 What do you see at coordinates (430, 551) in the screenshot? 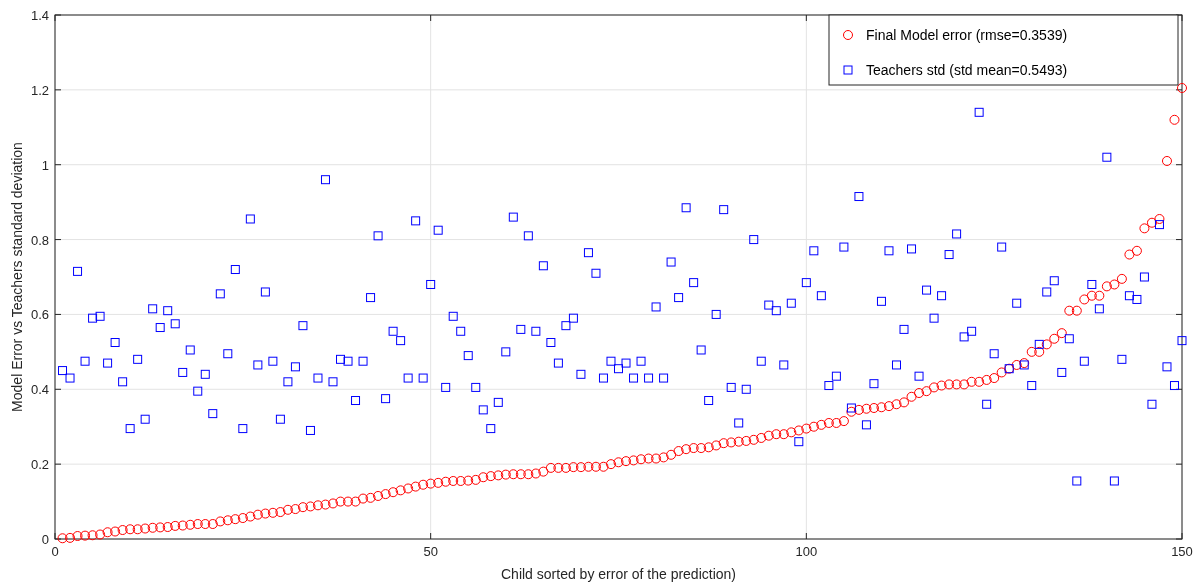
I see `x-tick-label: 50` at bounding box center [430, 551].